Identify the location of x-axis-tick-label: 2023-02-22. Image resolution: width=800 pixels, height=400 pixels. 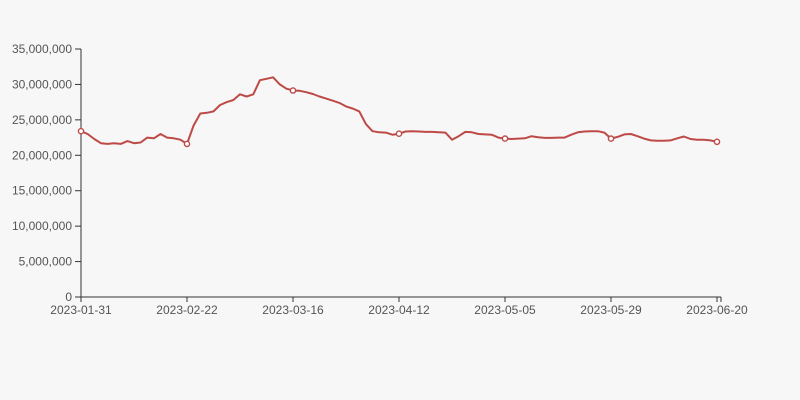
(187, 310).